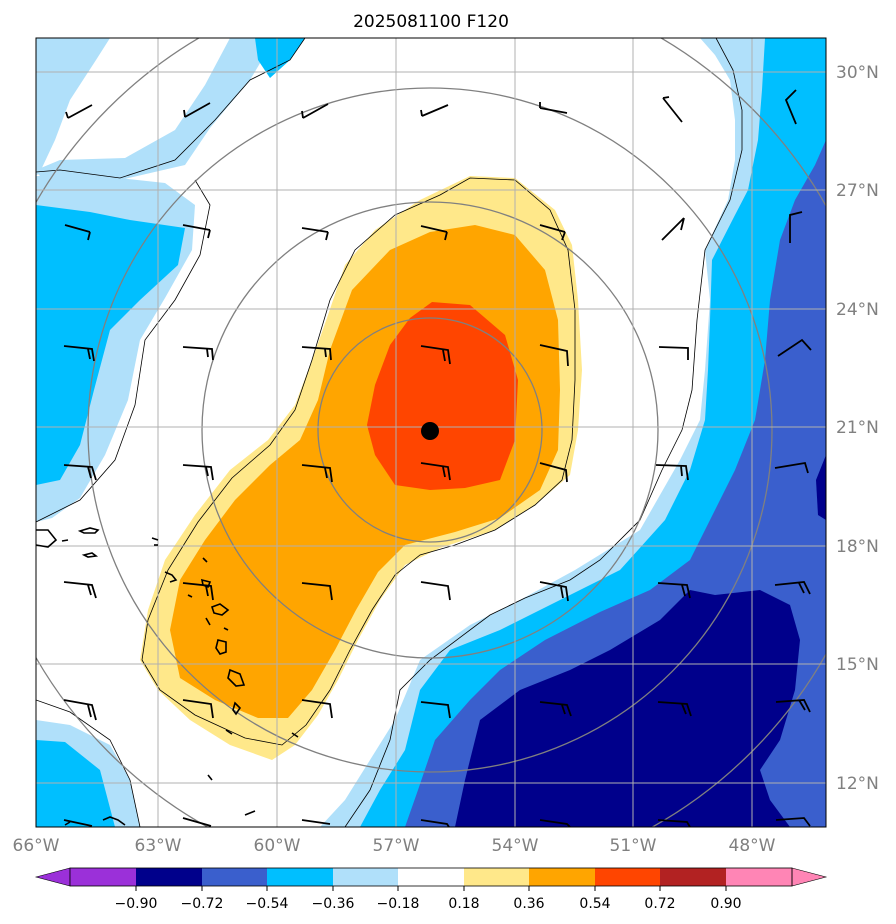 Image resolution: width=896 pixels, height=924 pixels. What do you see at coordinates (725, 904) in the screenshot?
I see `colorbar-tick-label: 0.90` at bounding box center [725, 904].